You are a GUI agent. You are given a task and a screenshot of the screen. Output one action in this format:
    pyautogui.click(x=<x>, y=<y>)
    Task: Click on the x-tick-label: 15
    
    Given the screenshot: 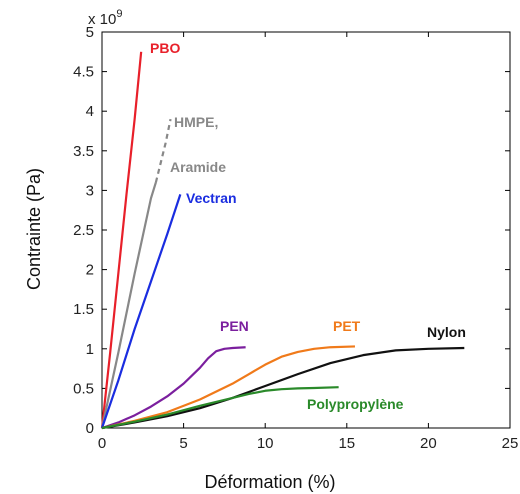 What is the action you would take?
    pyautogui.click(x=346, y=443)
    